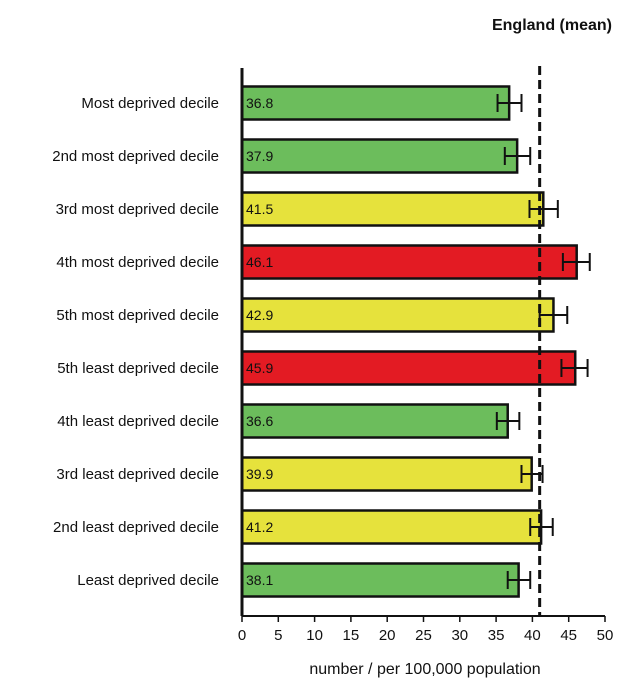  I want to click on category-label: 5th most deprived decile, so click(137, 315).